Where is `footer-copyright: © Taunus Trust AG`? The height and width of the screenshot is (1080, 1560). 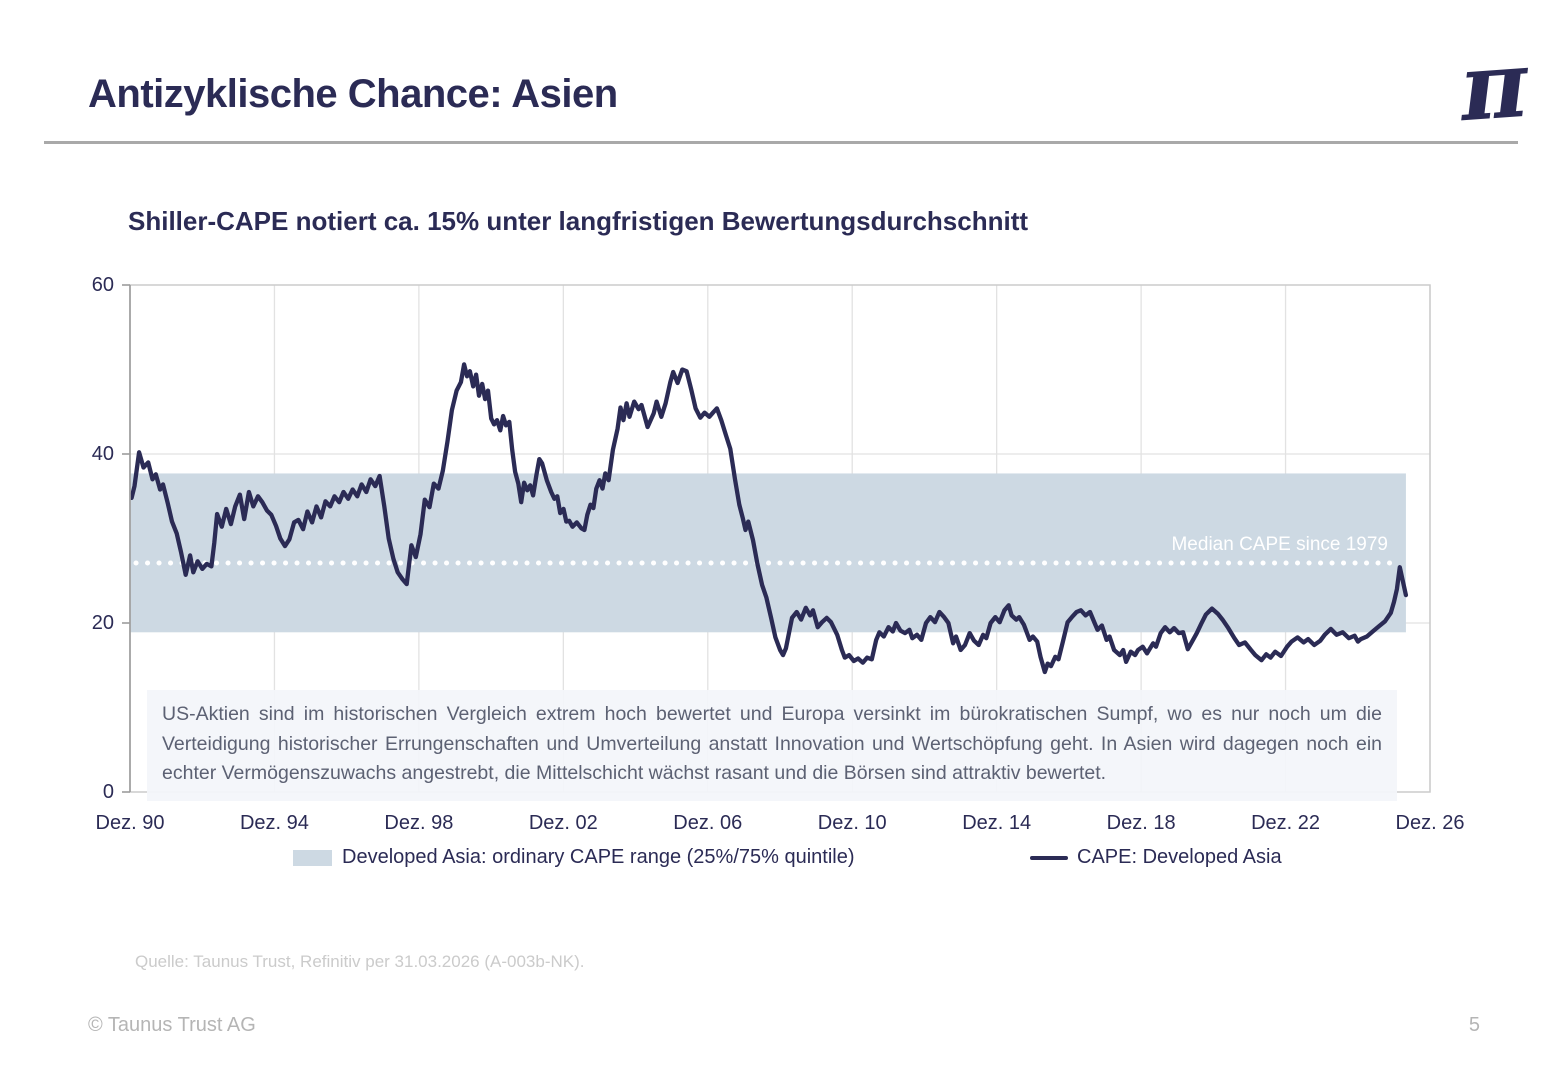 footer-copyright: © Taunus Trust AG is located at coordinates (172, 1025).